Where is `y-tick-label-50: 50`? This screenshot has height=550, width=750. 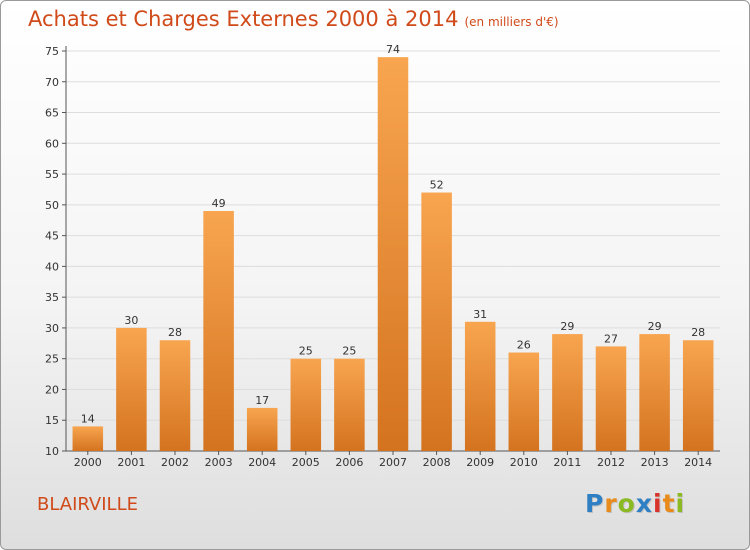
y-tick-label-50: 50 is located at coordinates (52, 205).